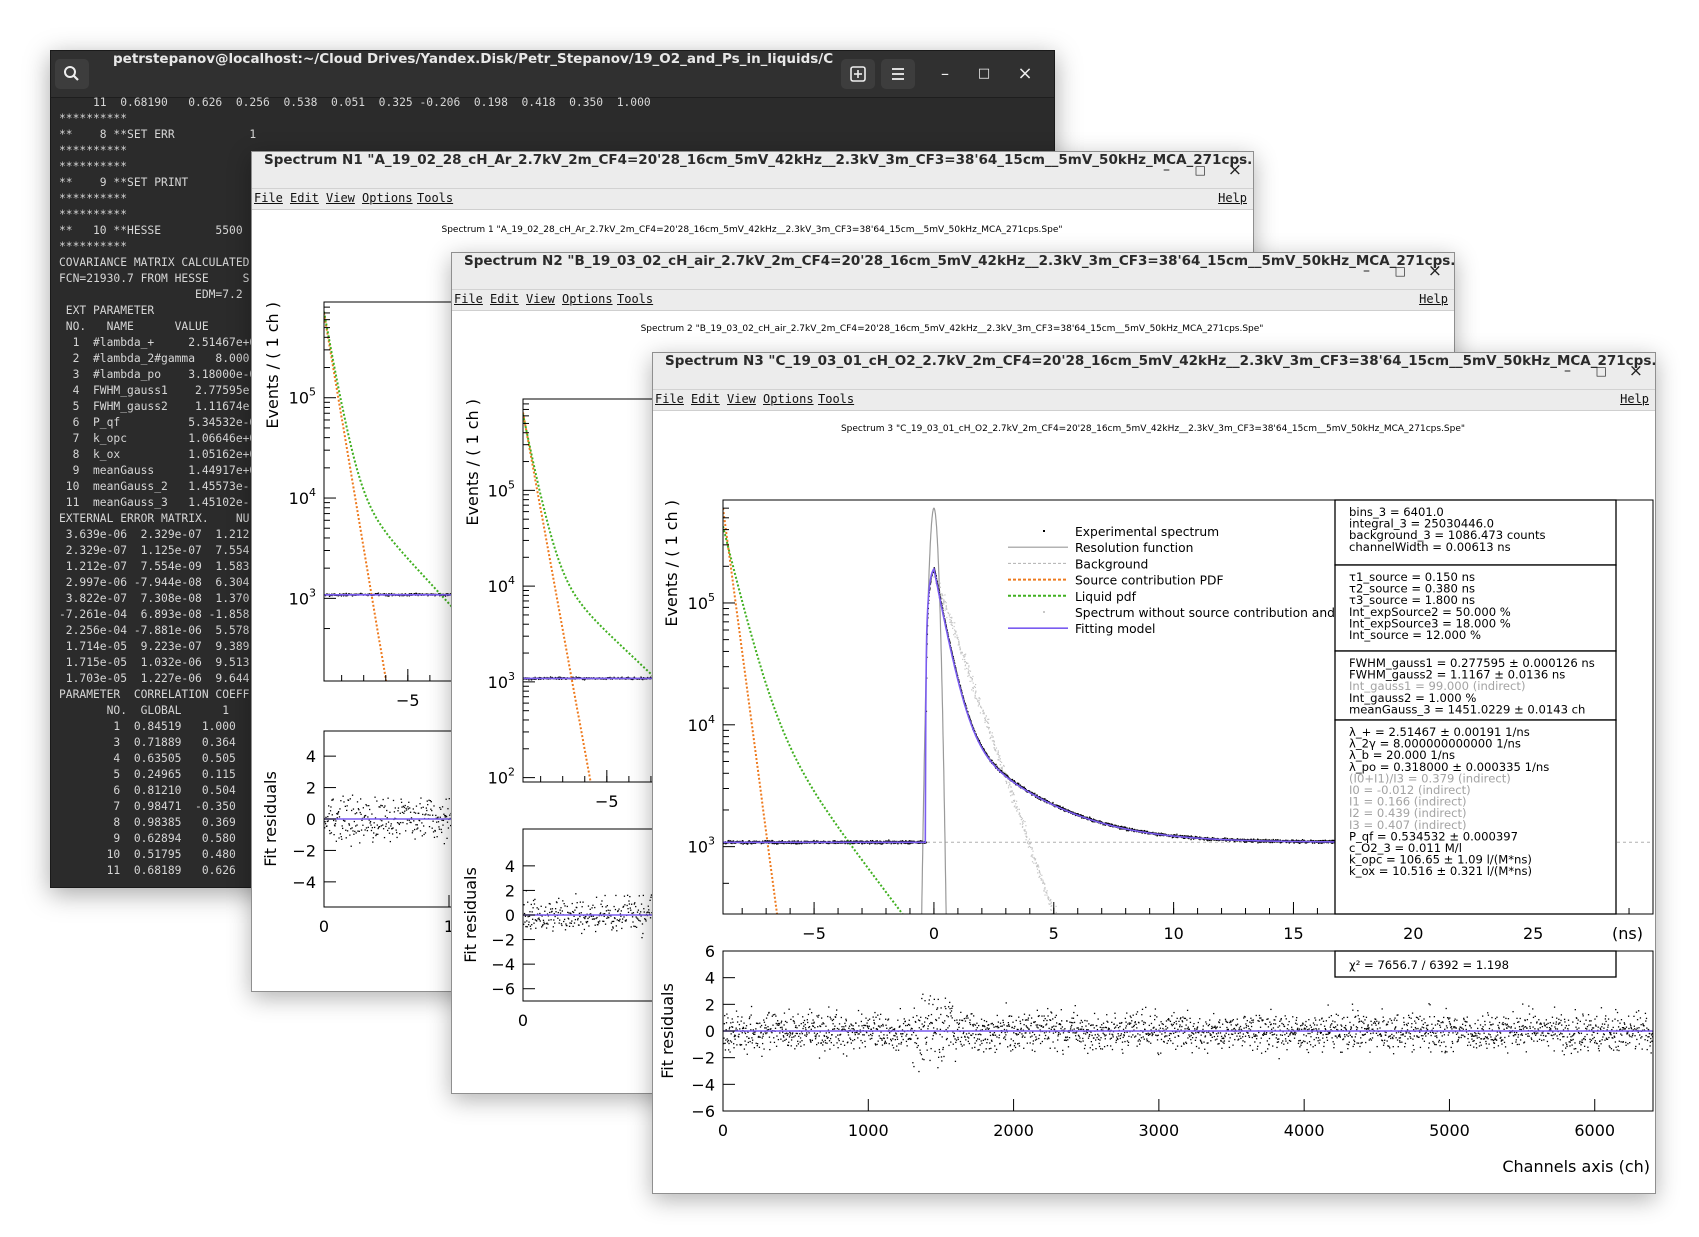  Describe the element at coordinates (510, 866) in the screenshot. I see `y-tick-label: 4` at that location.